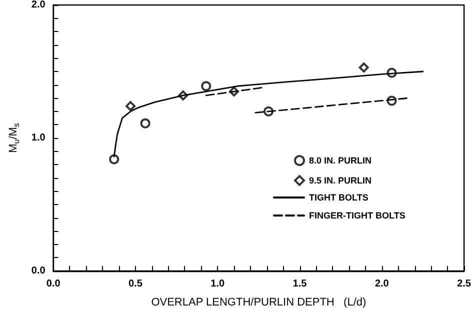 The height and width of the screenshot is (333, 474). I want to click on legend-label: TIGHT BOLTS, so click(338, 197).